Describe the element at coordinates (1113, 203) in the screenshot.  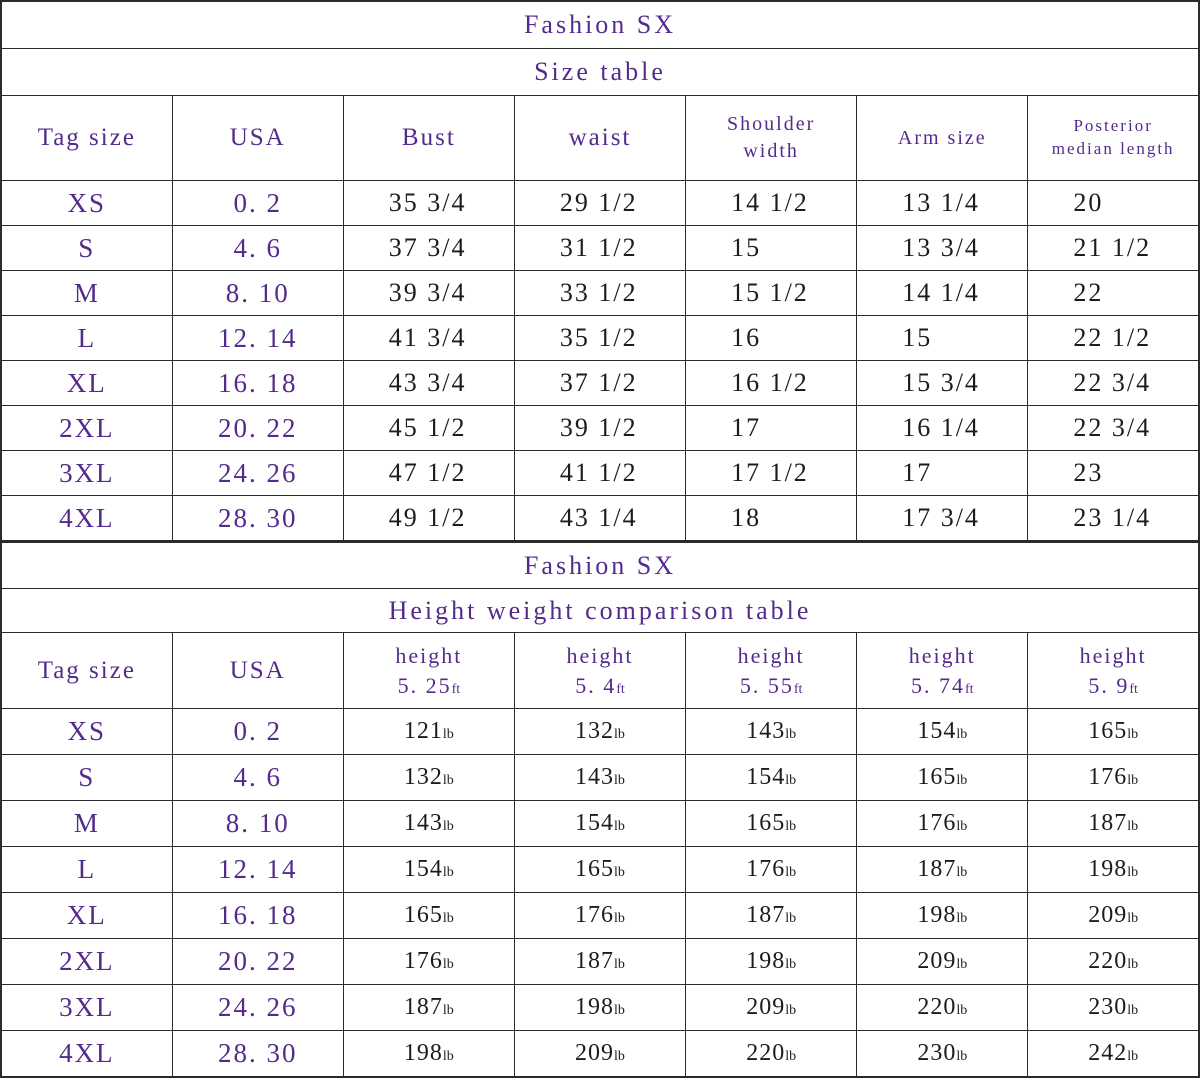
I see `size-cell-posterior: 20` at that location.